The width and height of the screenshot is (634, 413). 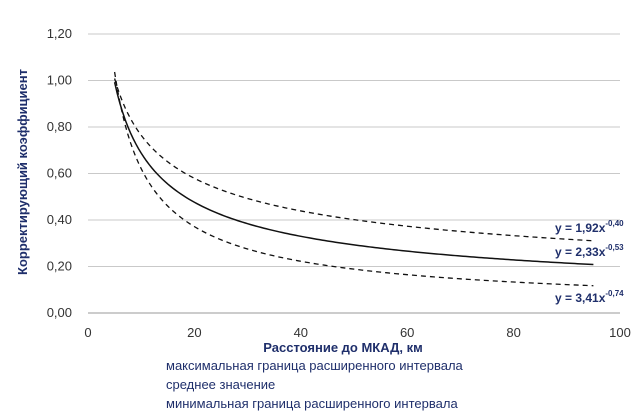 I want to click on equation-label-0: y = 1,92x-0,40, so click(x=589, y=227).